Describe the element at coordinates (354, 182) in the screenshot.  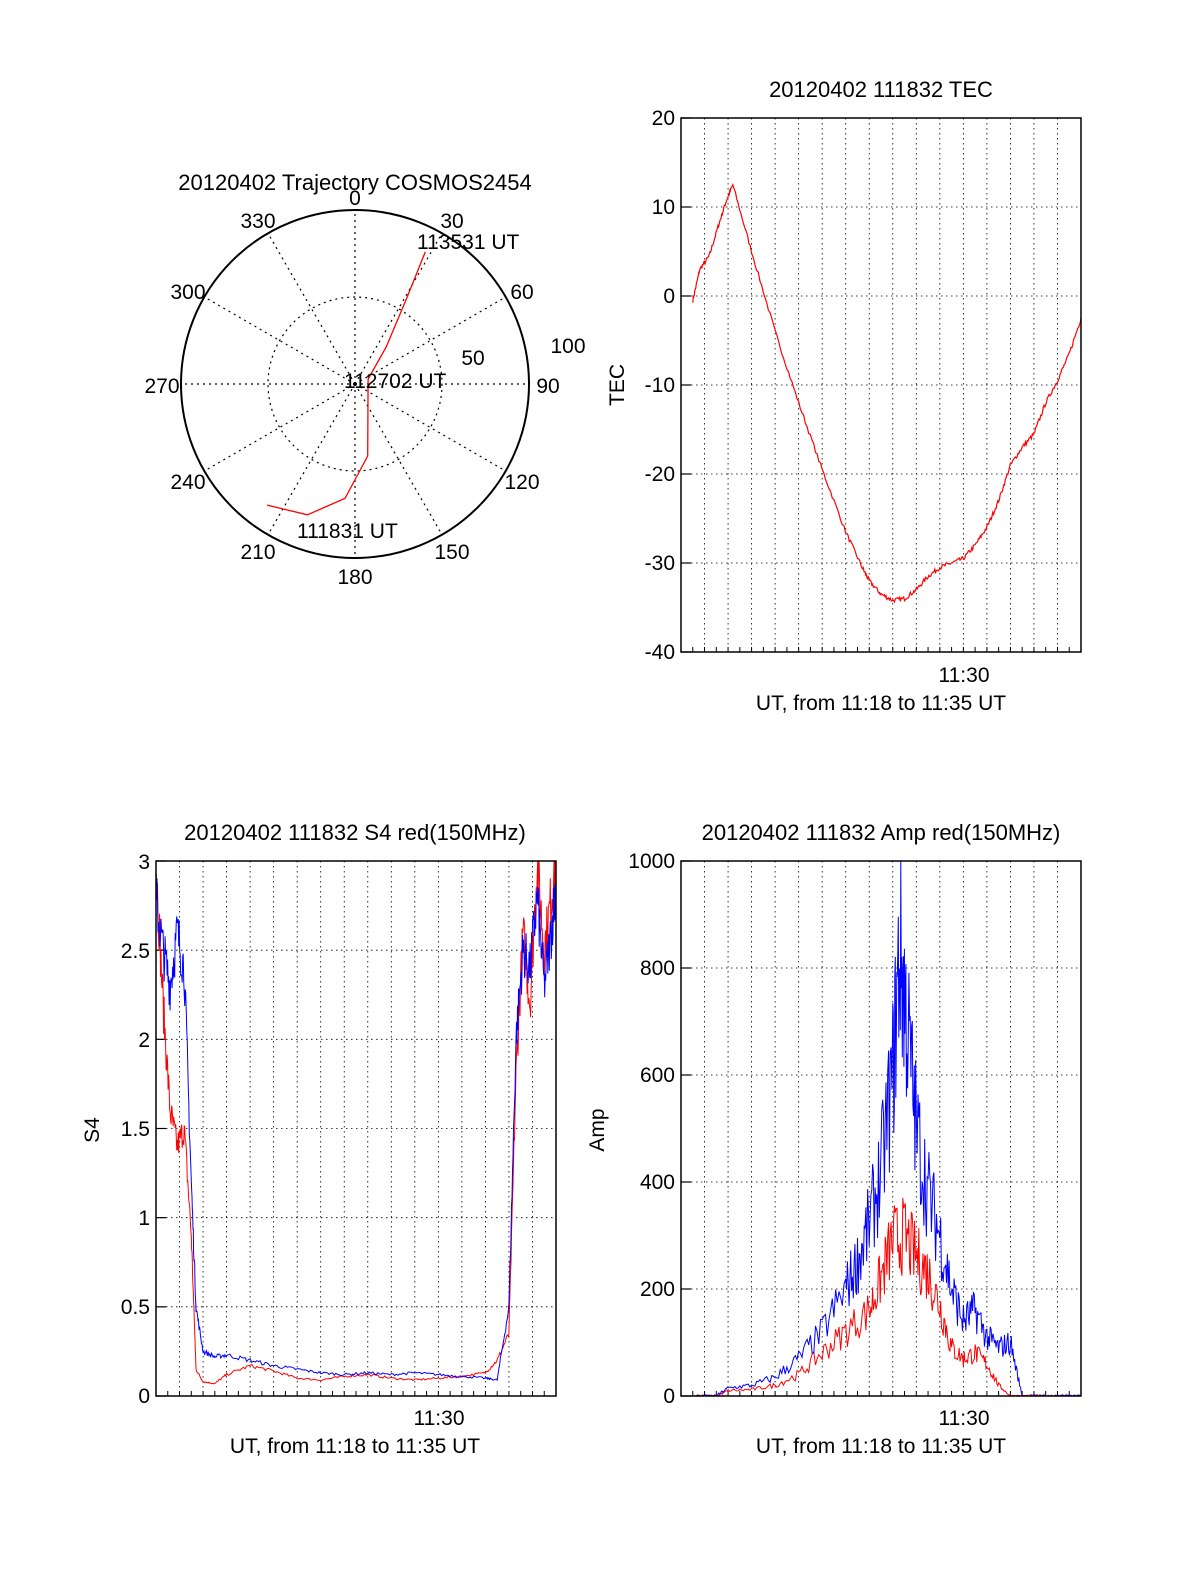
I see `polar-title: 20120402 Trajectory COSMOS2454` at that location.